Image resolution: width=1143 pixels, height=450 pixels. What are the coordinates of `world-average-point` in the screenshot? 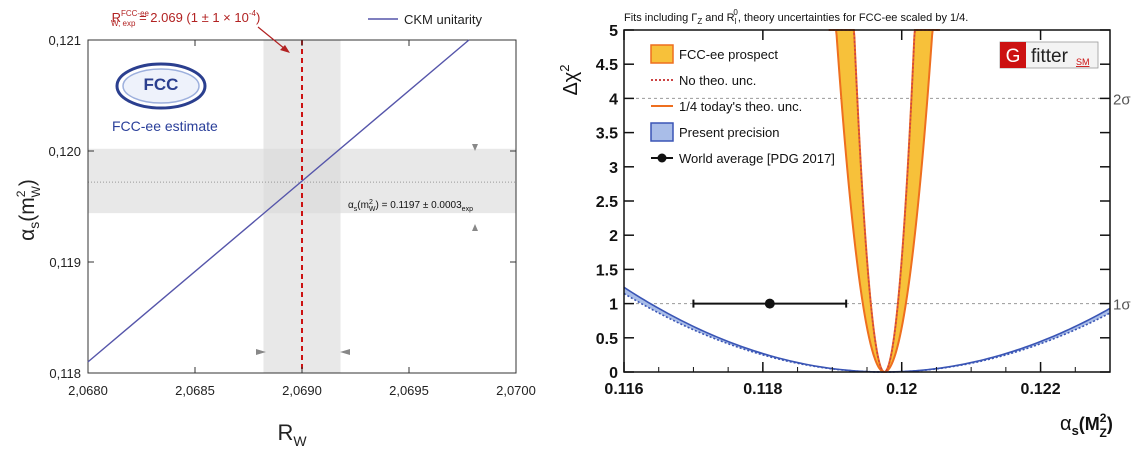 It's located at (770, 303).